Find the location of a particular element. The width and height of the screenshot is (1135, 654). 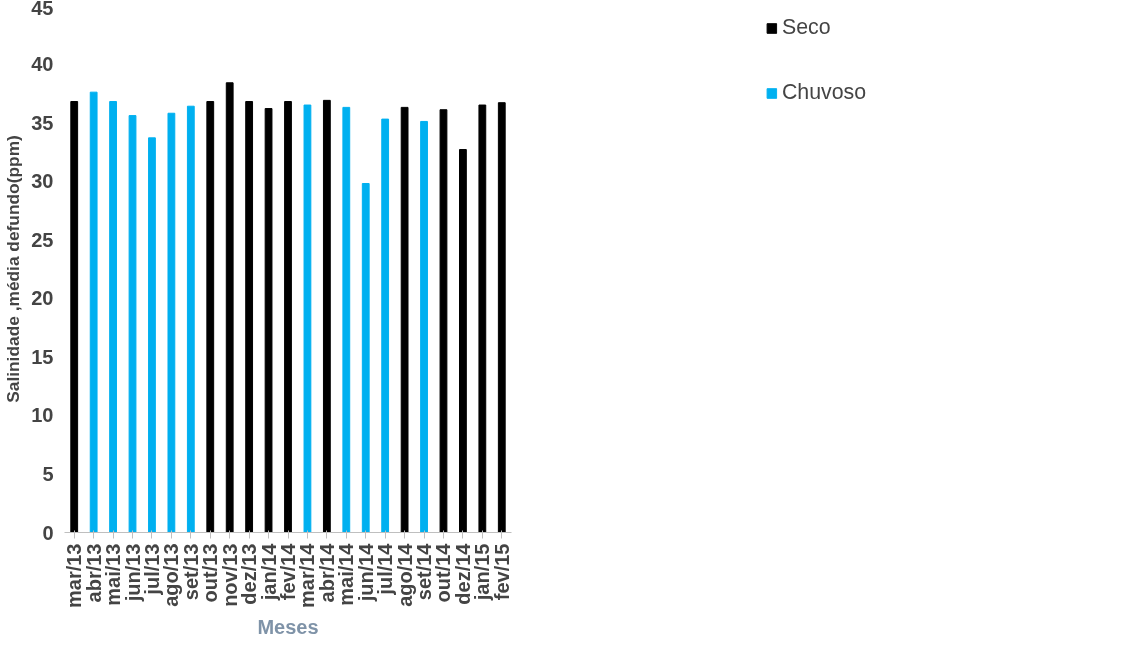

y-tick-label: 35 is located at coordinates (42, 122).